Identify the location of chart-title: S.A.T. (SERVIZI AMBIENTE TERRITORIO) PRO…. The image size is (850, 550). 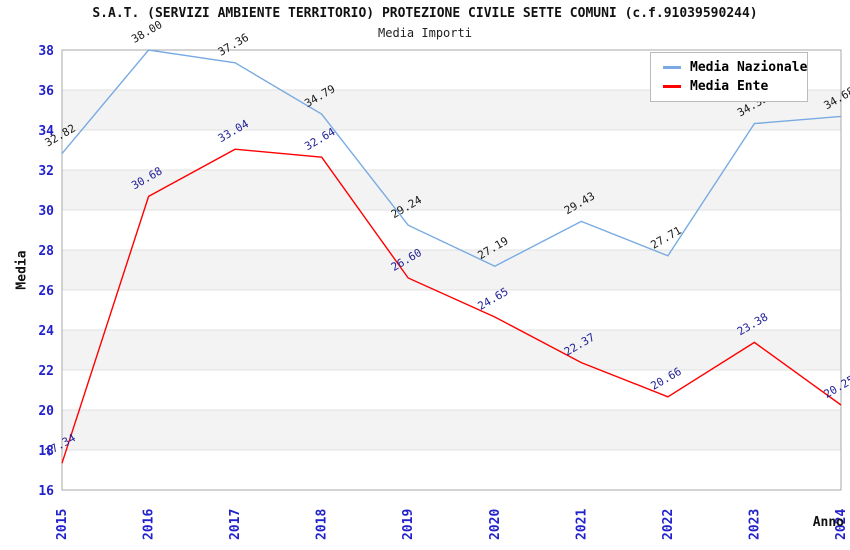
(425, 13).